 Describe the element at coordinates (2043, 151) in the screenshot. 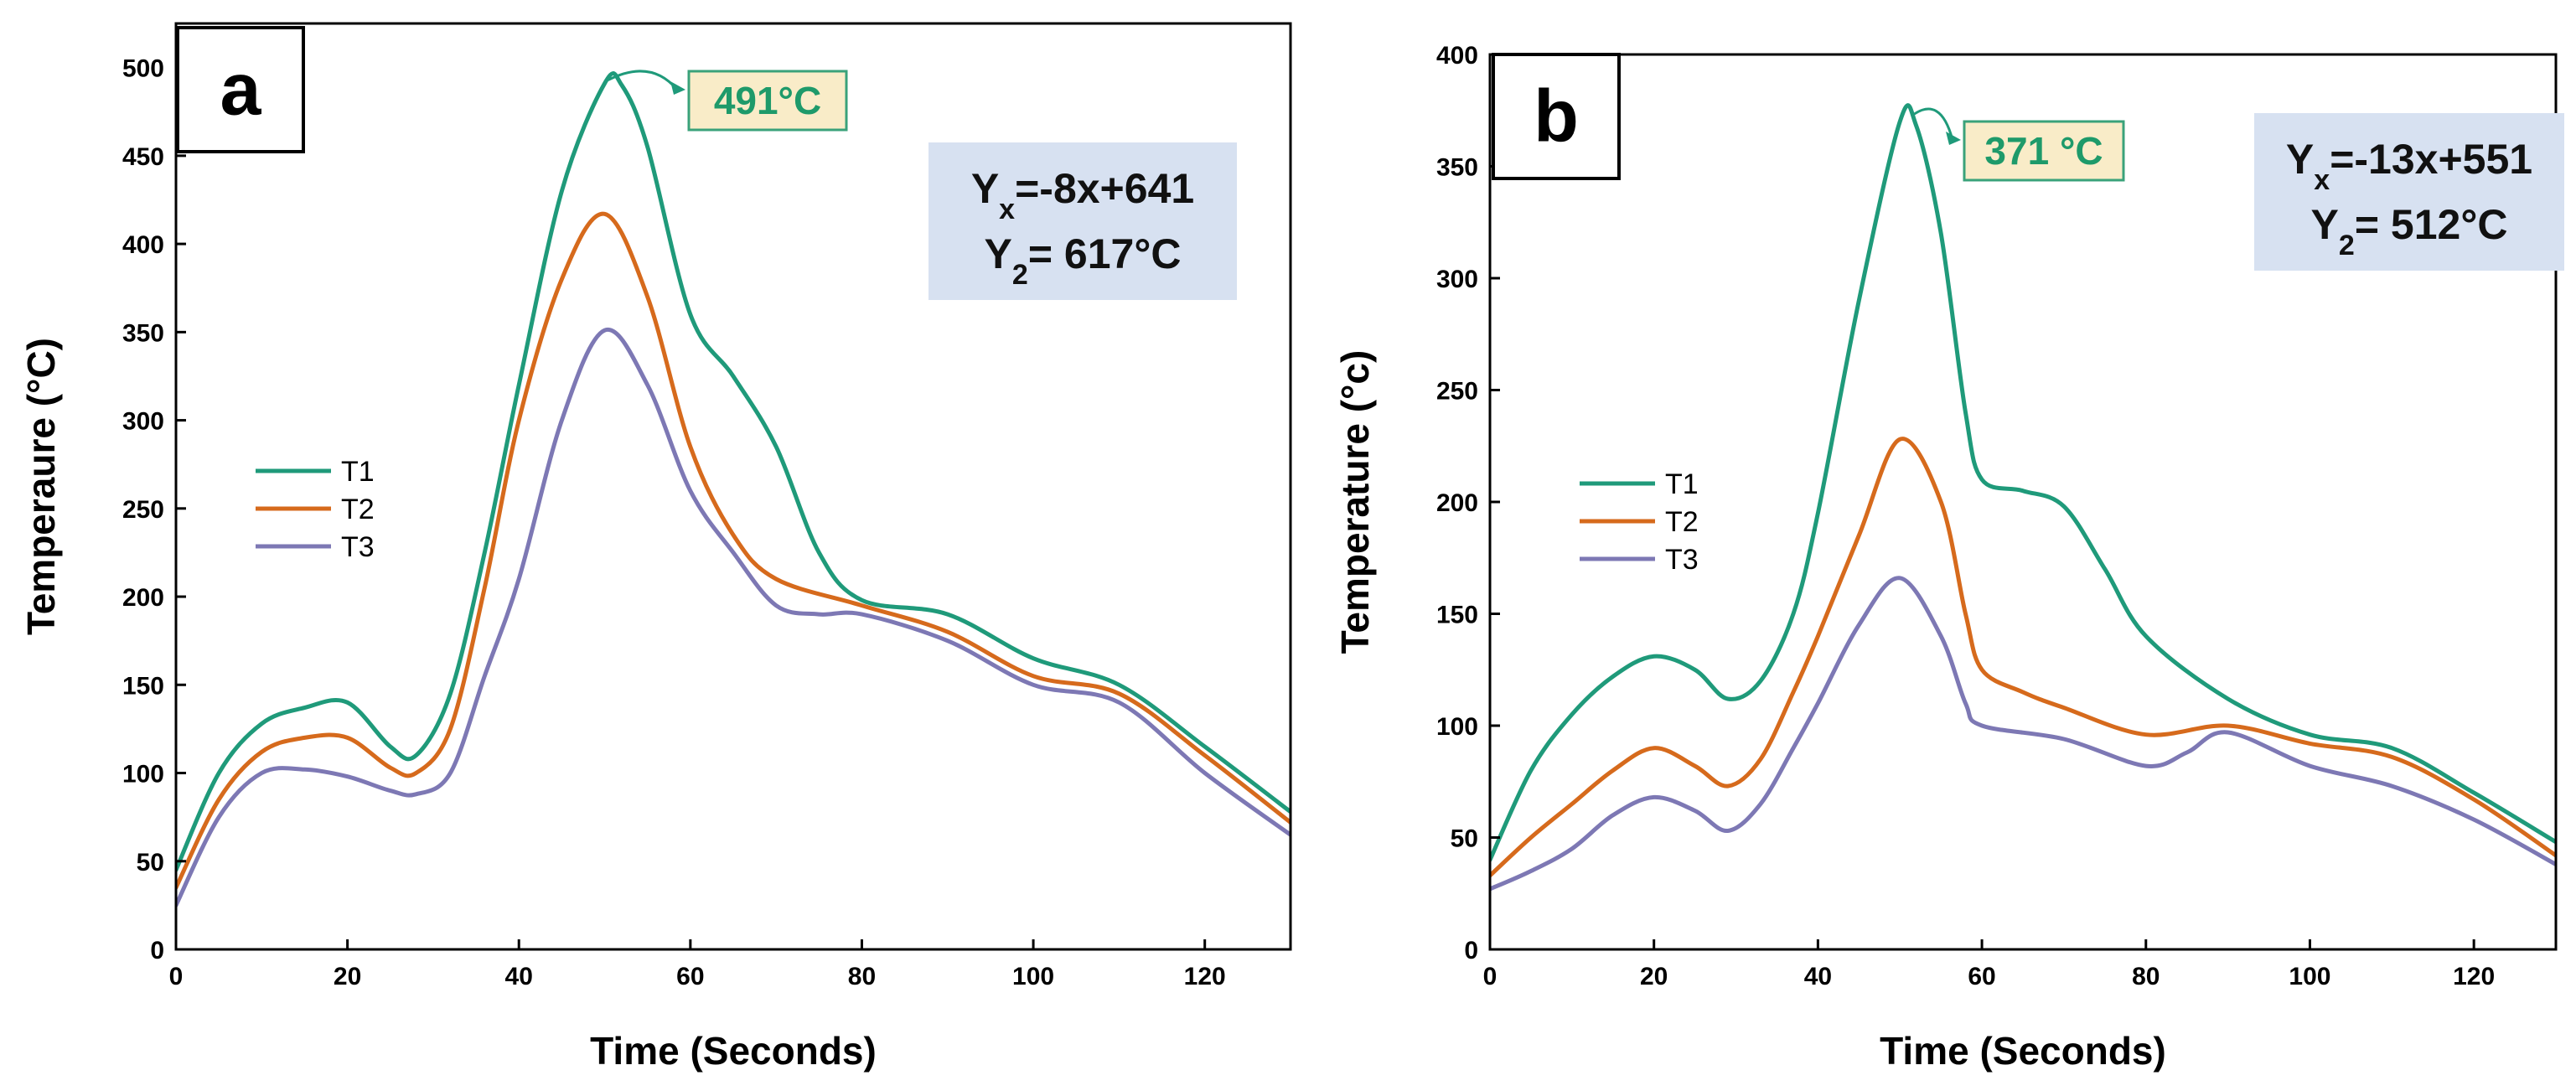

I see `peak-label: 371 °C` at that location.